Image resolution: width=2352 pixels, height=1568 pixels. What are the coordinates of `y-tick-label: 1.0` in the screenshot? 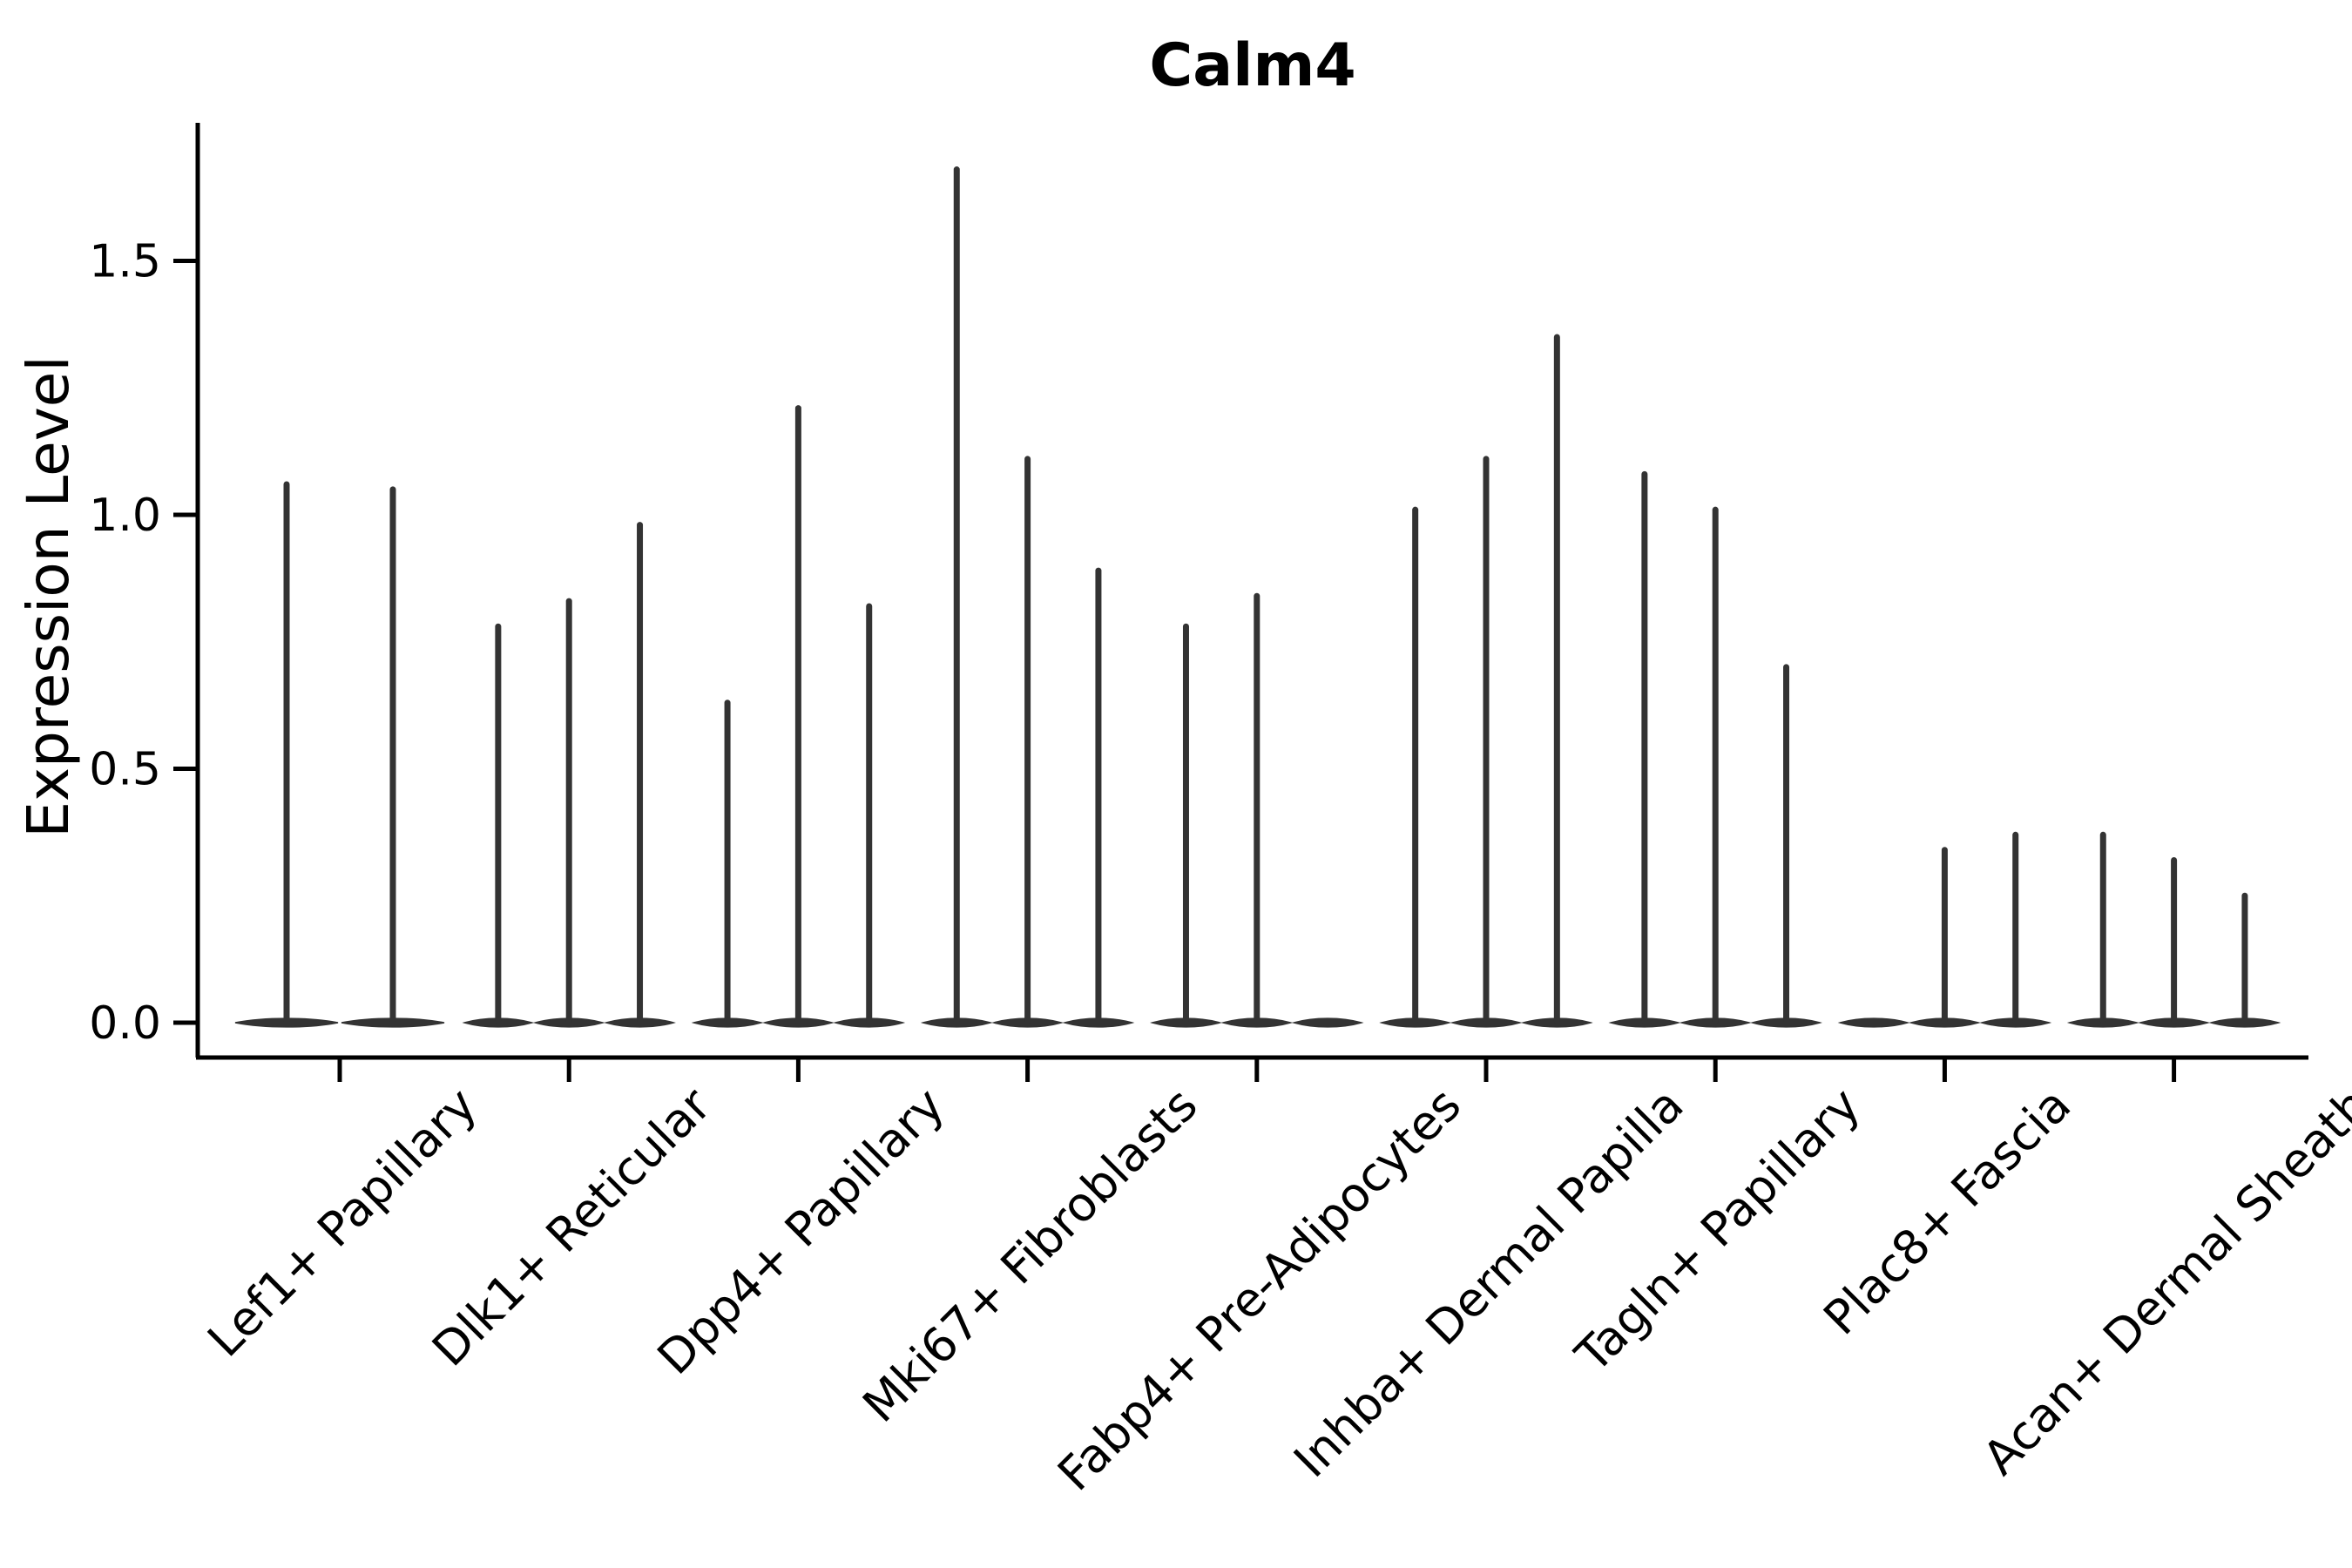 It's located at (125, 516).